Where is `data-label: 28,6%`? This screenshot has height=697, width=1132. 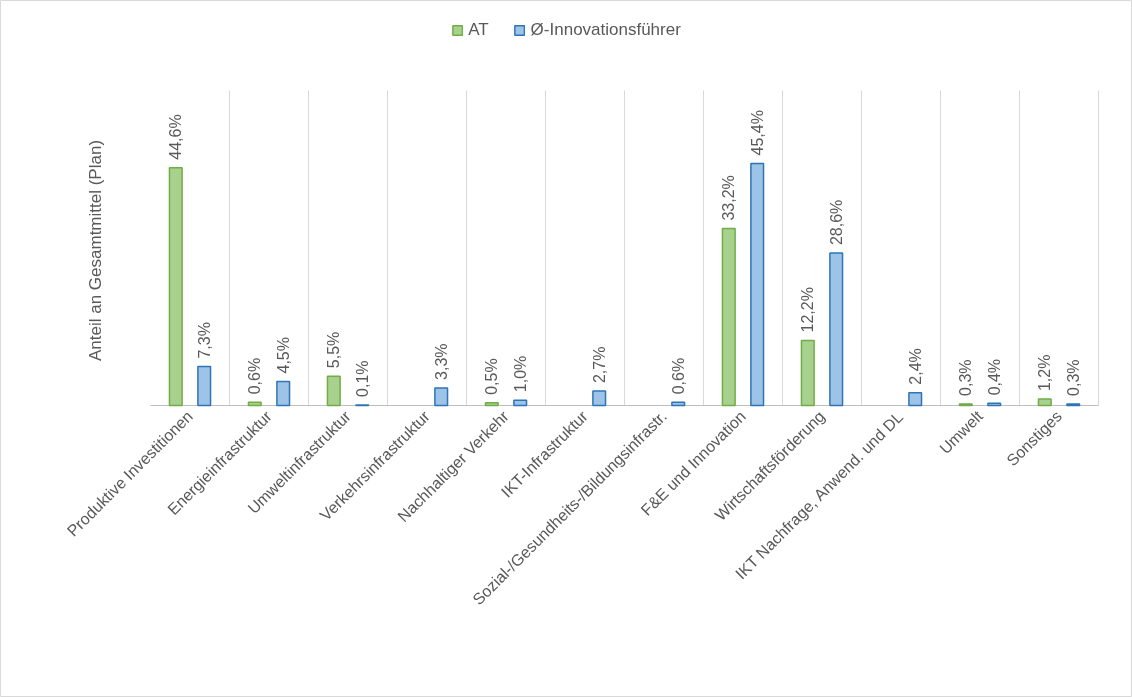
data-label: 28,6% is located at coordinates (836, 222).